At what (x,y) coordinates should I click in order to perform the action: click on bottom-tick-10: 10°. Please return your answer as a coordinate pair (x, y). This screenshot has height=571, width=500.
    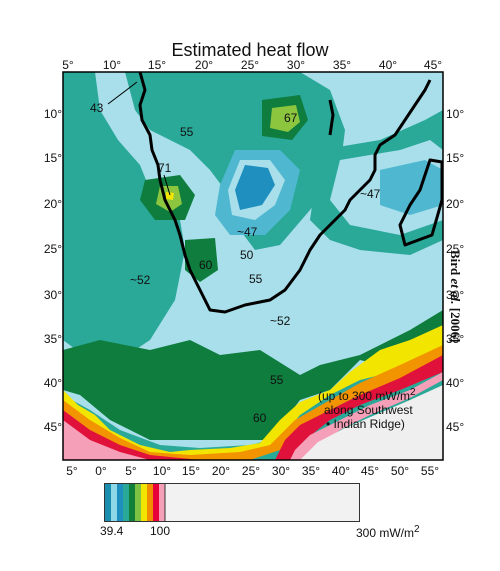
    Looking at the image, I should click on (162, 471).